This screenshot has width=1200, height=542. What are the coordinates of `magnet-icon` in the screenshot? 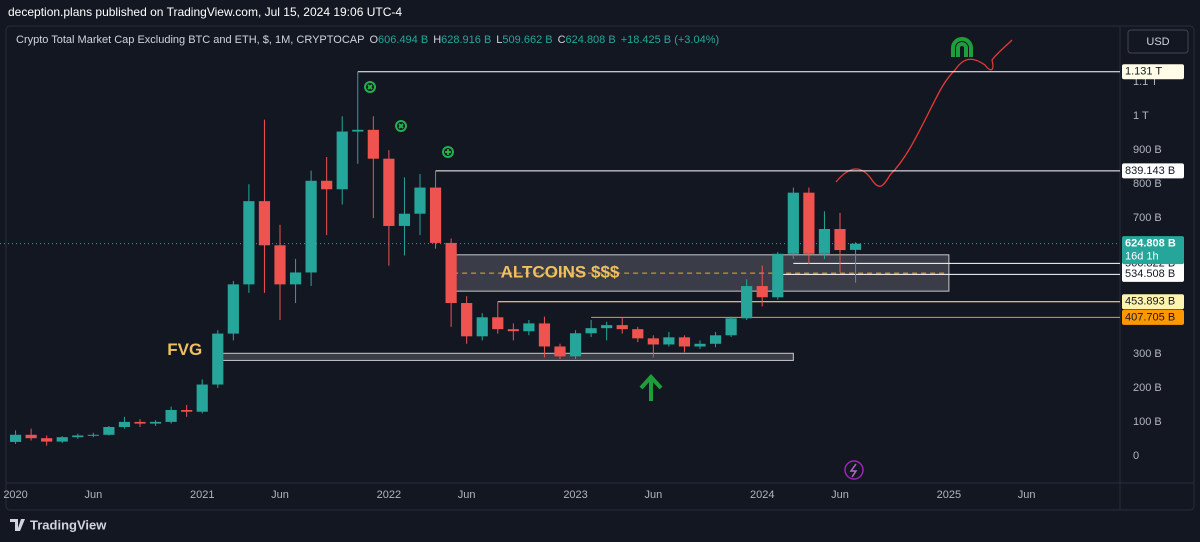 It's located at (962, 47).